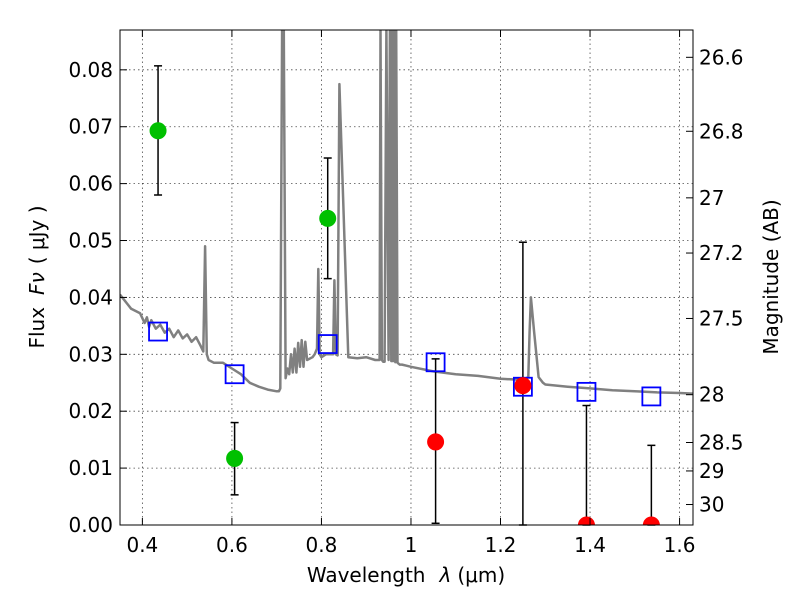 The image size is (800, 600). I want to click on right-axis-label: Magnitude (AB), so click(771, 276).